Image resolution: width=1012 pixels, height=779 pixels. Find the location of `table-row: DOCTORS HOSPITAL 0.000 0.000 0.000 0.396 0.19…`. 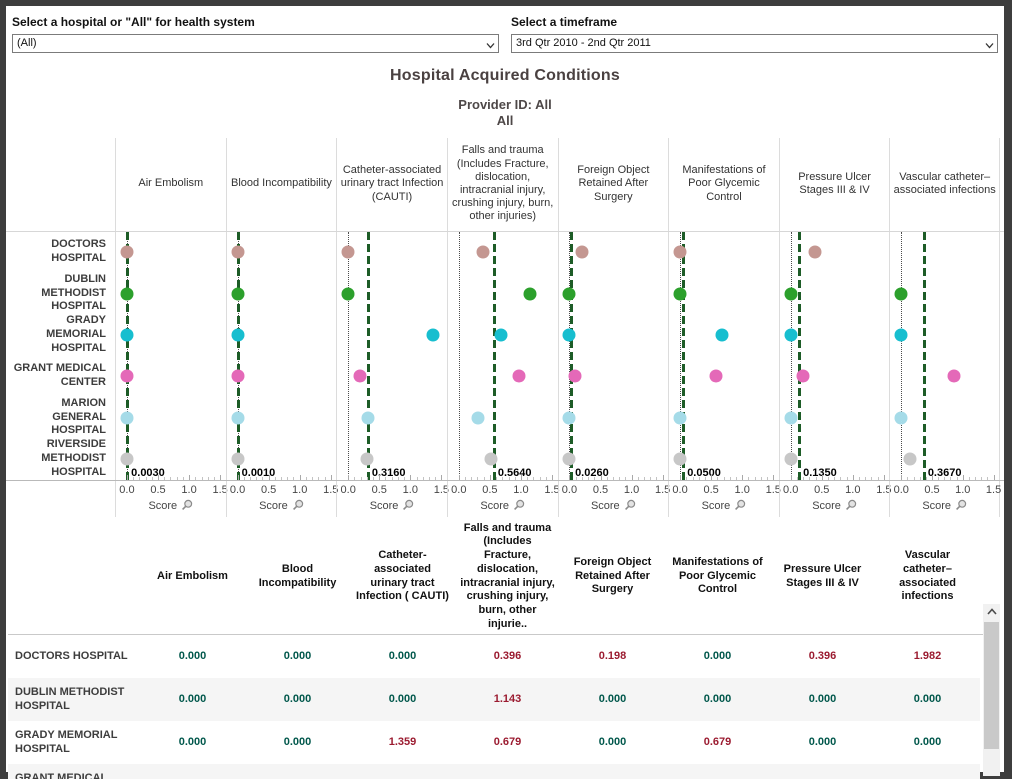

table-row: DOCTORS HOSPITAL 0.000 0.000 0.000 0.396 0.19… is located at coordinates (504, 656).